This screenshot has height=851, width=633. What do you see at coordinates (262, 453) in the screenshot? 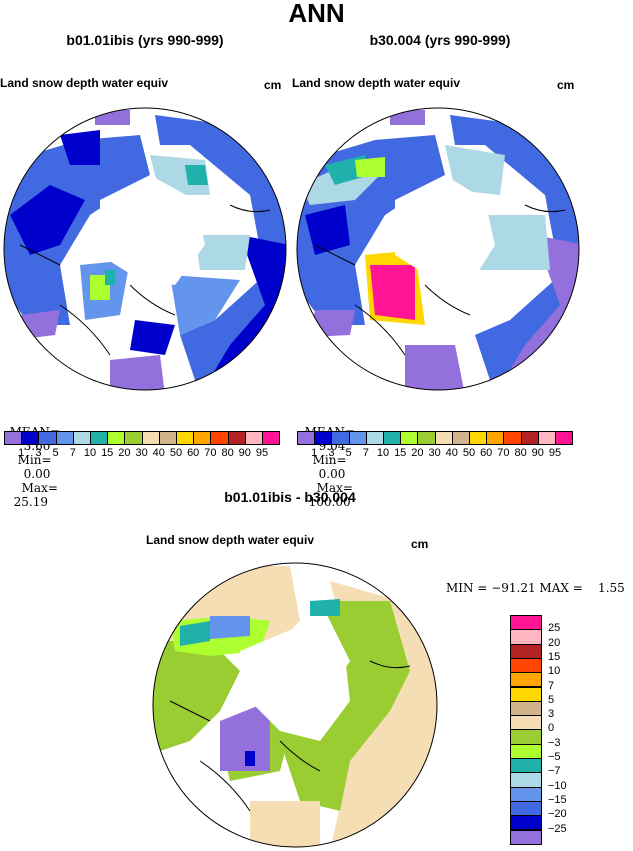
I see `colorbar-label: 95` at bounding box center [262, 453].